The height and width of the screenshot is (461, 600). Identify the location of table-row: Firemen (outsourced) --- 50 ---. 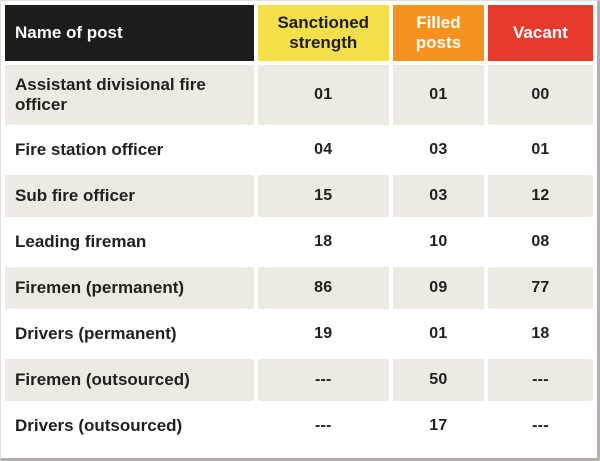
(299, 380).